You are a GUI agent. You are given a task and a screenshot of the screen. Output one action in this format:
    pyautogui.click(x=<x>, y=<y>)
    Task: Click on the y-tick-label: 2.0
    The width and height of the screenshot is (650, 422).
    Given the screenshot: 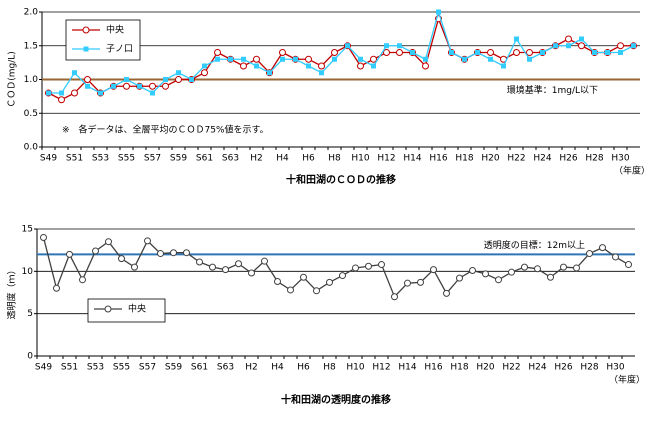 What is the action you would take?
    pyautogui.click(x=31, y=13)
    